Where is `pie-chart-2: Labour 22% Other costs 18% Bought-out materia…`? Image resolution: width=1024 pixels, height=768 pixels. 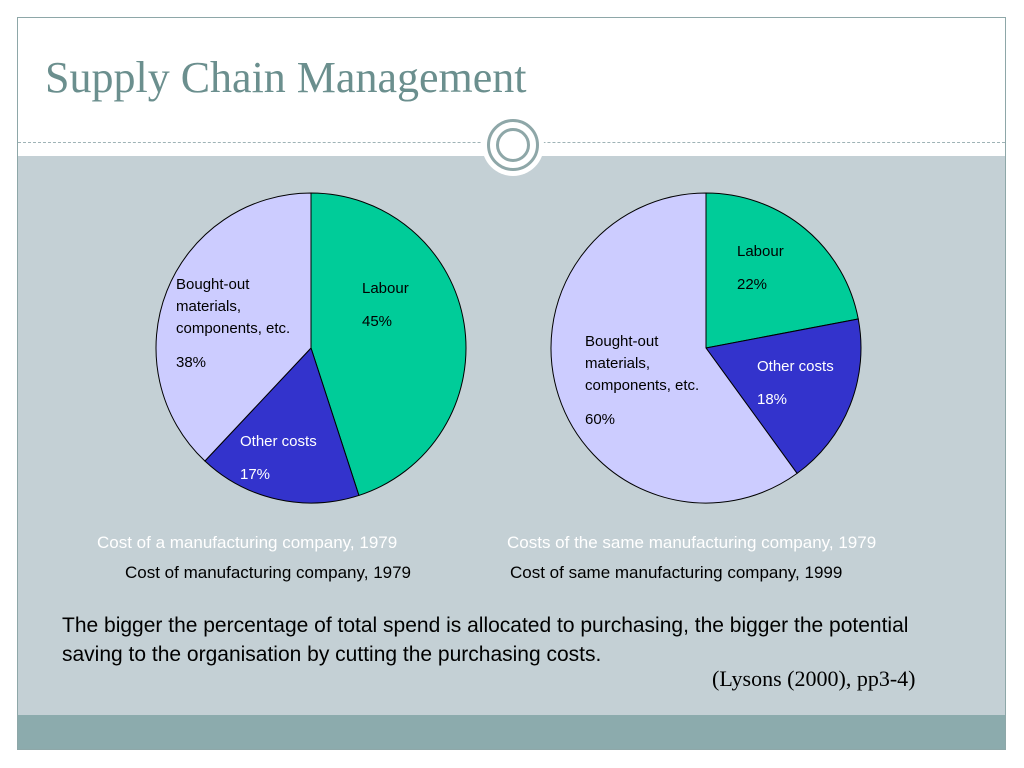
pie-chart-2: Labour 22% Other costs 18% Bought-out materia… is located at coordinates (706, 348).